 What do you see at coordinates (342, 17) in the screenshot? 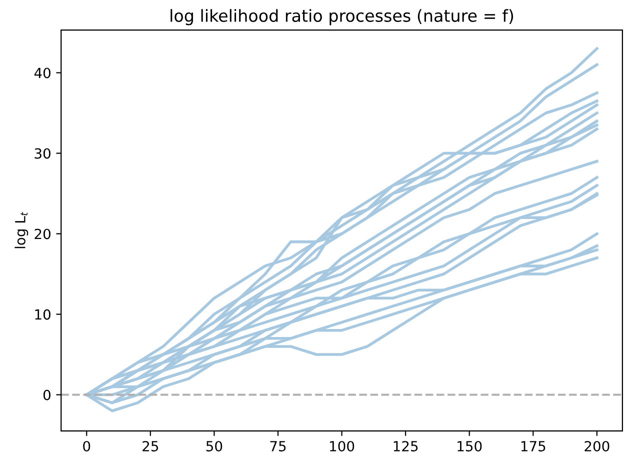
I see `chart-title: log likelihood ratio processes (nature = f)` at bounding box center [342, 17].